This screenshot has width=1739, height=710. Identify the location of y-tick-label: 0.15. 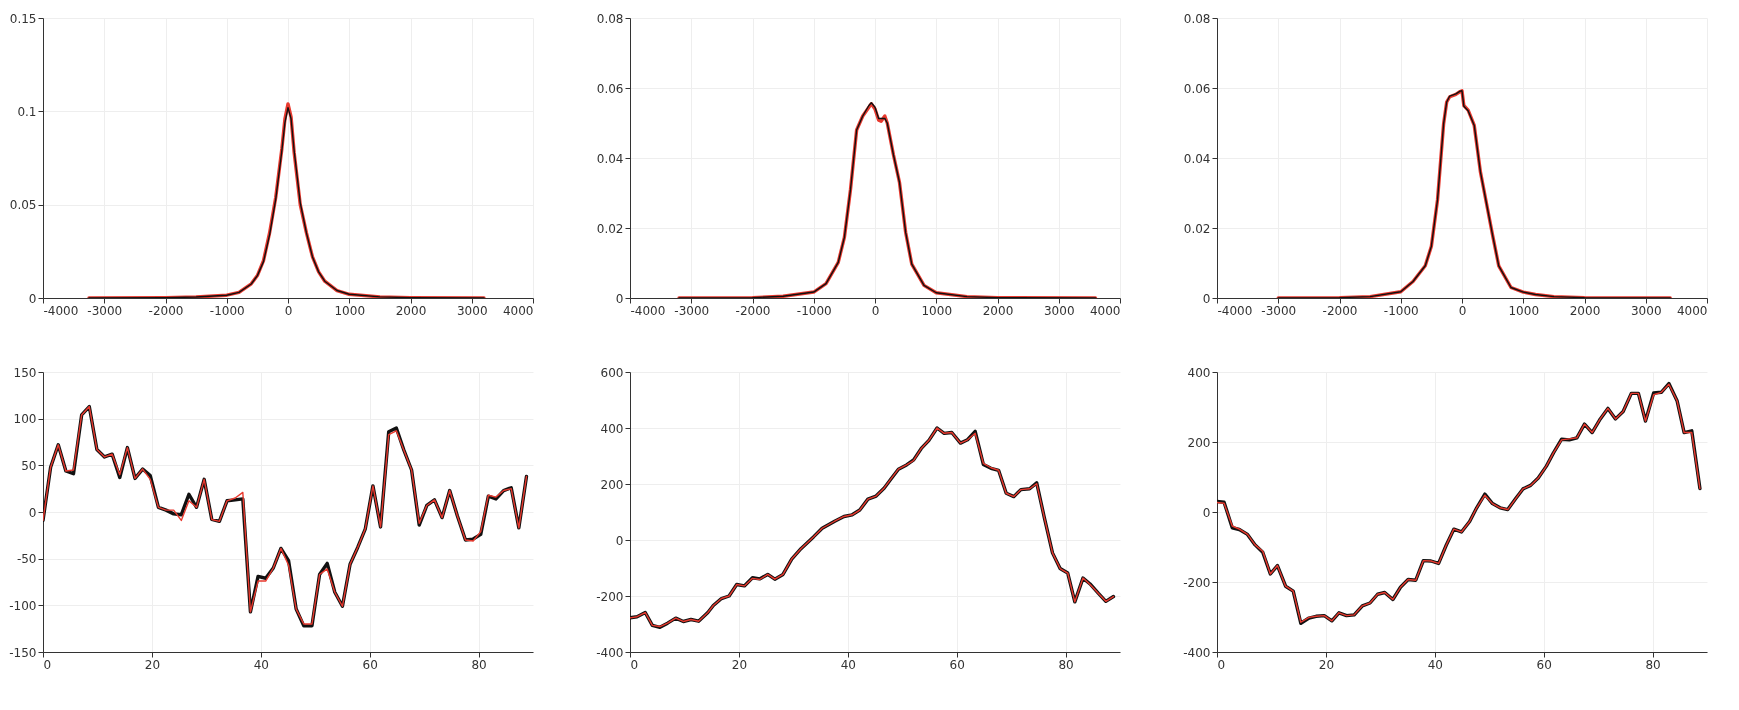
(23, 18).